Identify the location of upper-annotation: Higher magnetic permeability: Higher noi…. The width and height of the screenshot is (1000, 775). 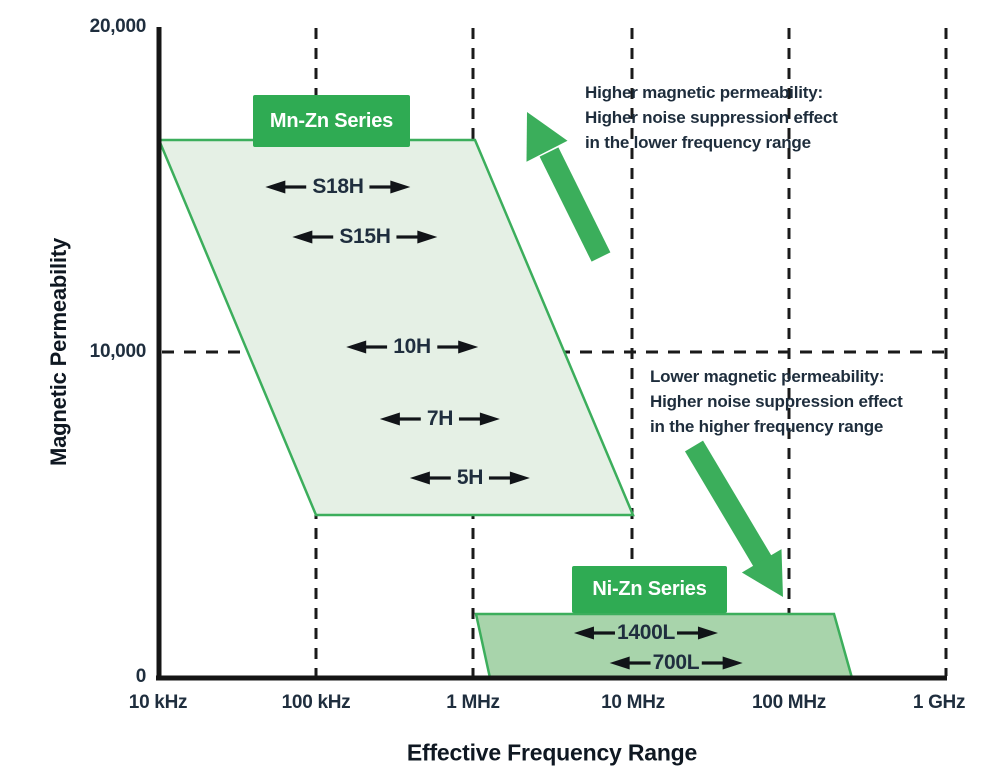
(711, 117).